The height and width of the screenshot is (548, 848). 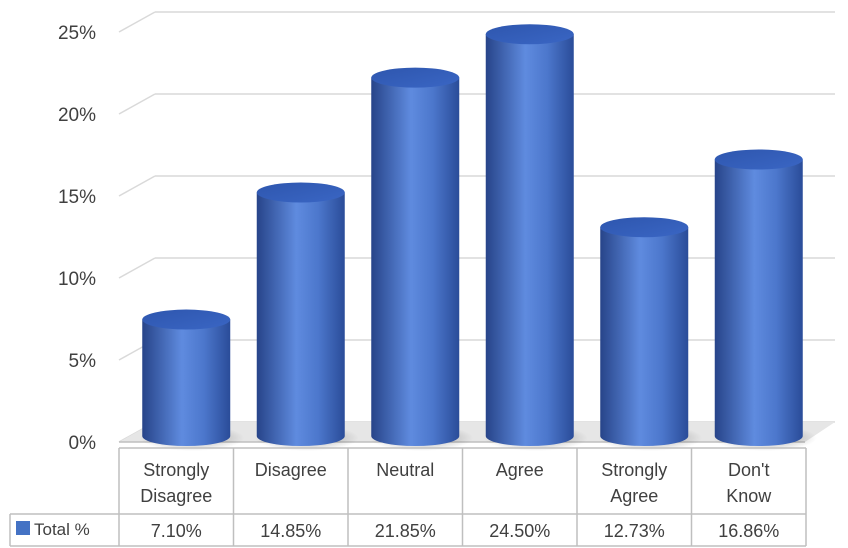 I want to click on y-tick-label: 20%, so click(x=77, y=115).